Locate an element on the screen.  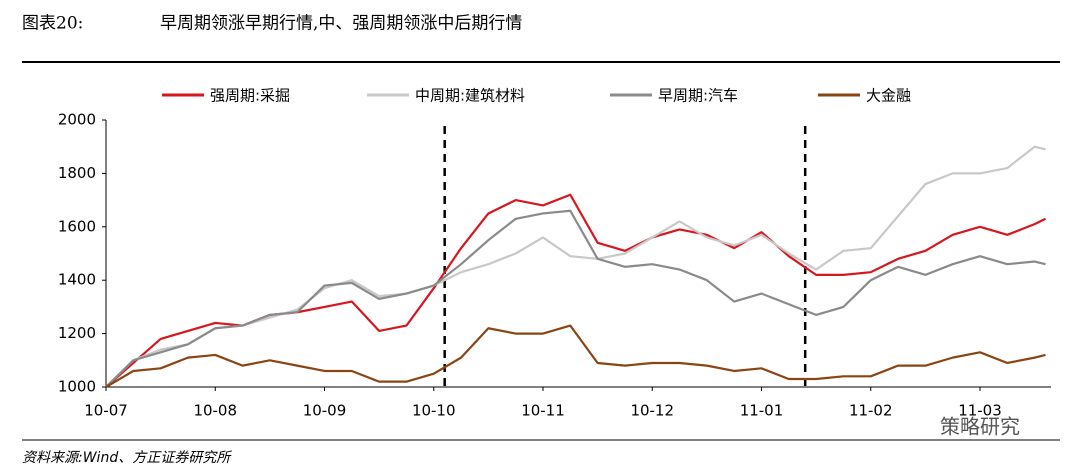
x-tick-label: 10-08 is located at coordinates (215, 411).